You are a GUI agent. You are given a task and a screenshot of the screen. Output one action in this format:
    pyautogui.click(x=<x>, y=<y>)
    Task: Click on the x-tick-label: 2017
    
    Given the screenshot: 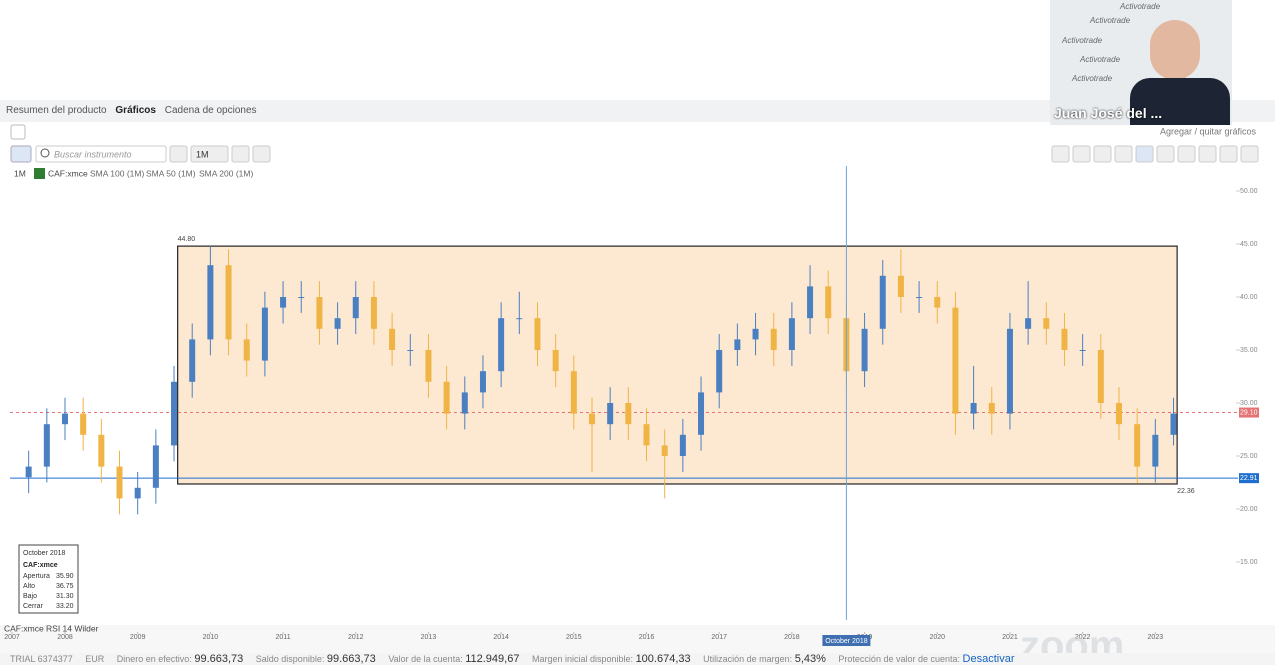 What is the action you would take?
    pyautogui.click(x=719, y=637)
    